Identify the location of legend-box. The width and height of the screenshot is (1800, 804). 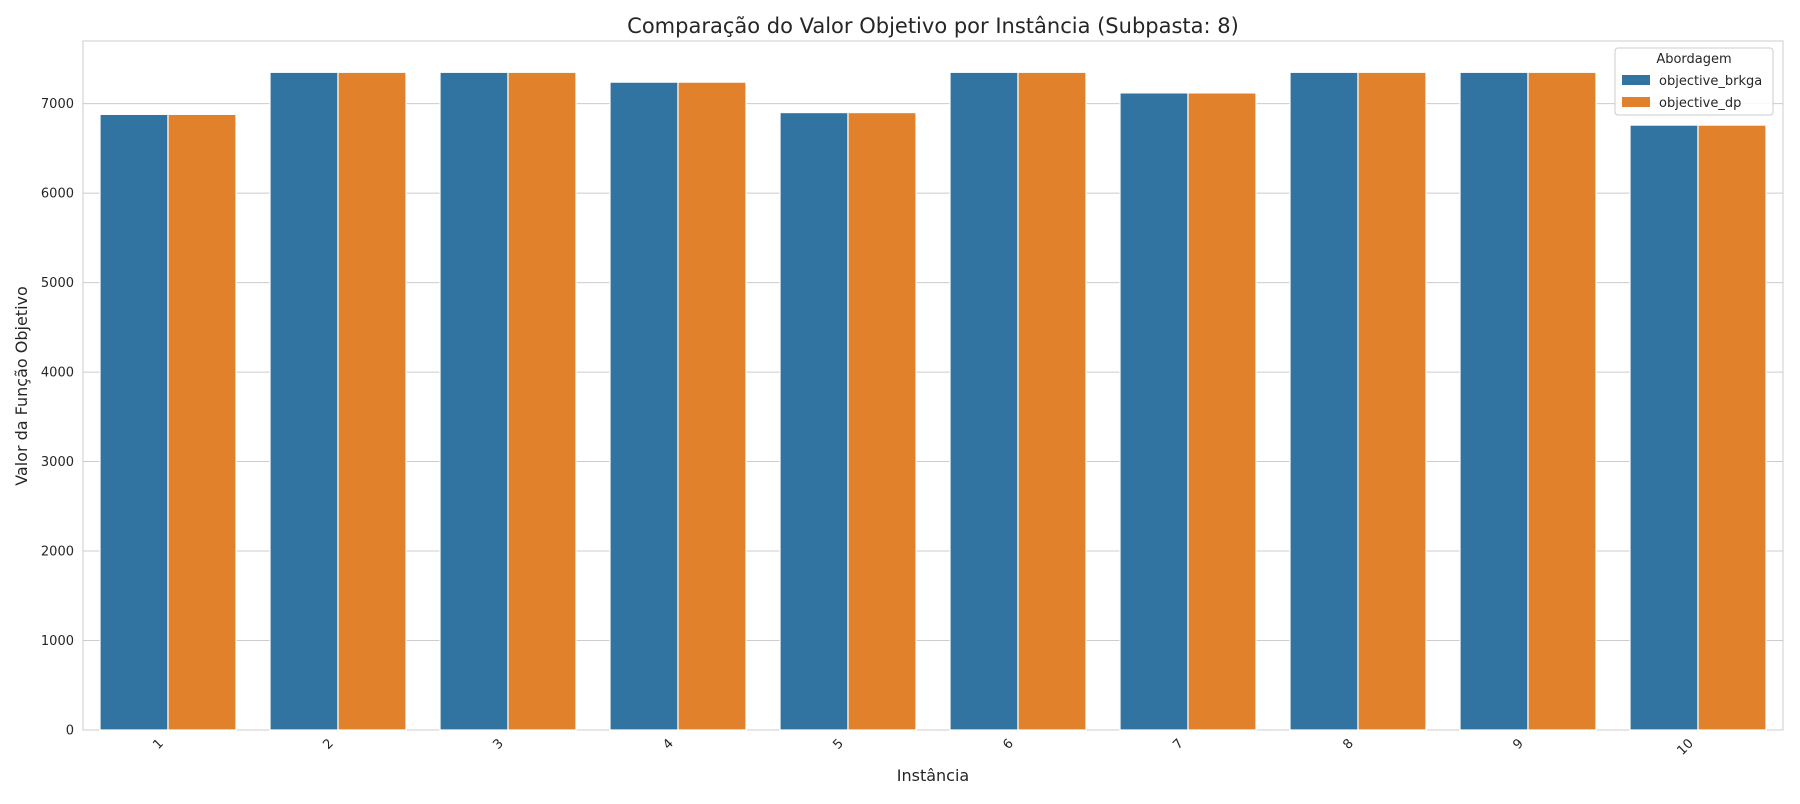
(1694, 81).